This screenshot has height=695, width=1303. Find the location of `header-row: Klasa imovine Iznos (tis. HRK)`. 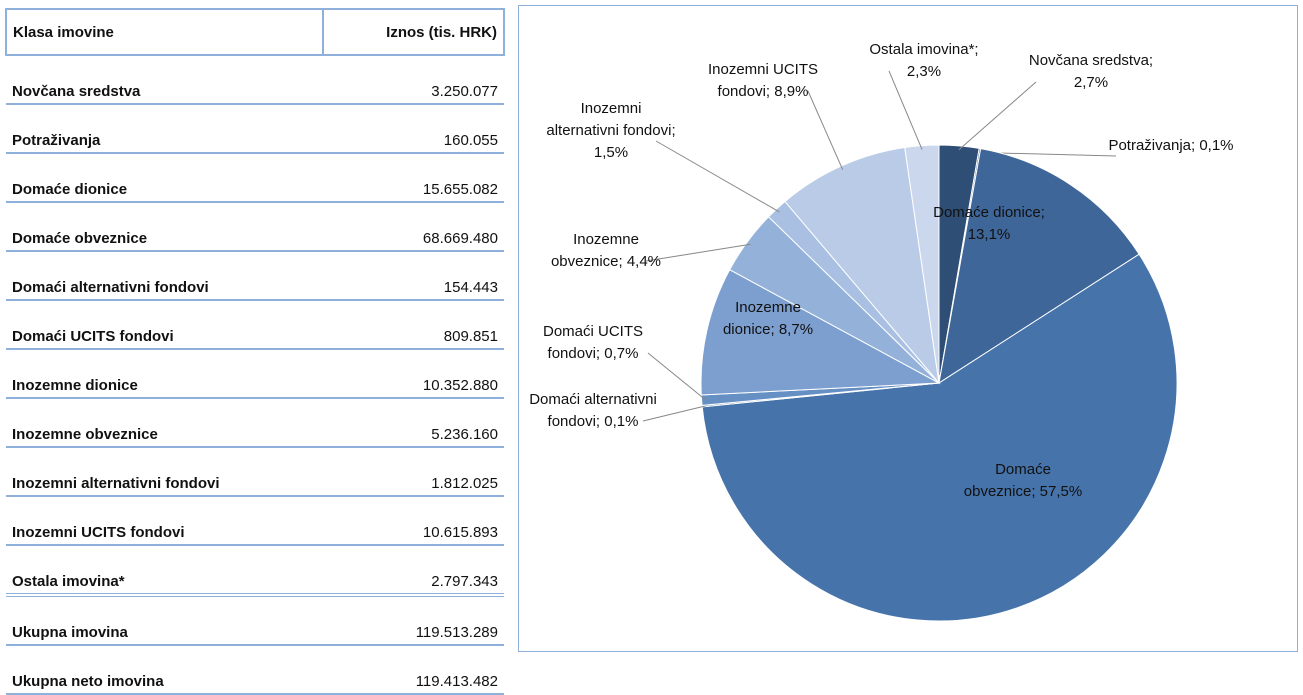

header-row: Klasa imovine Iznos (tis. HRK) is located at coordinates (254, 32).